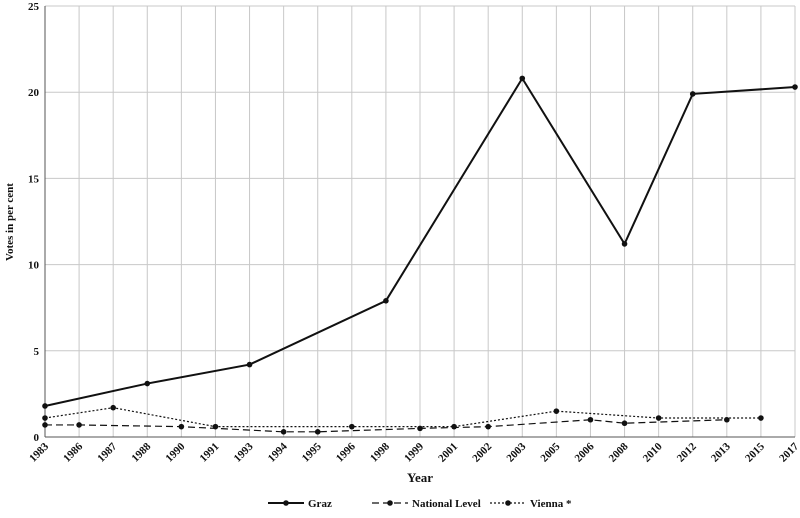 The width and height of the screenshot is (800, 518). I want to click on x-tick-label: 1993, so click(244, 452).